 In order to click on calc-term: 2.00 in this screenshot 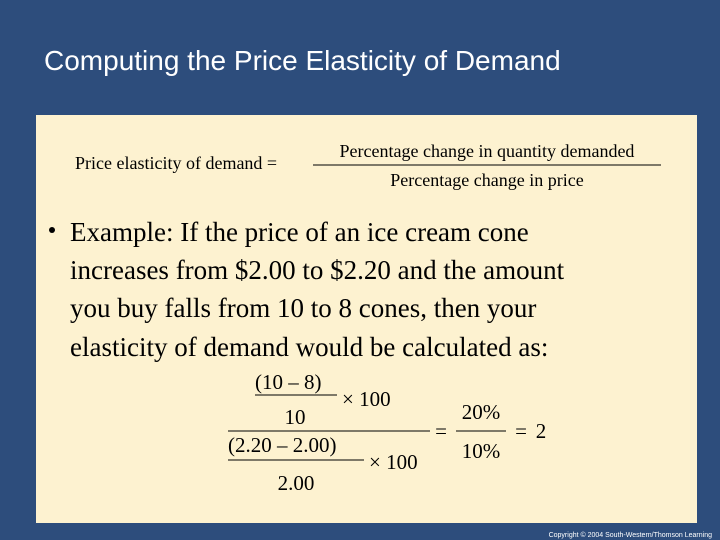, I will do `click(296, 483)`.